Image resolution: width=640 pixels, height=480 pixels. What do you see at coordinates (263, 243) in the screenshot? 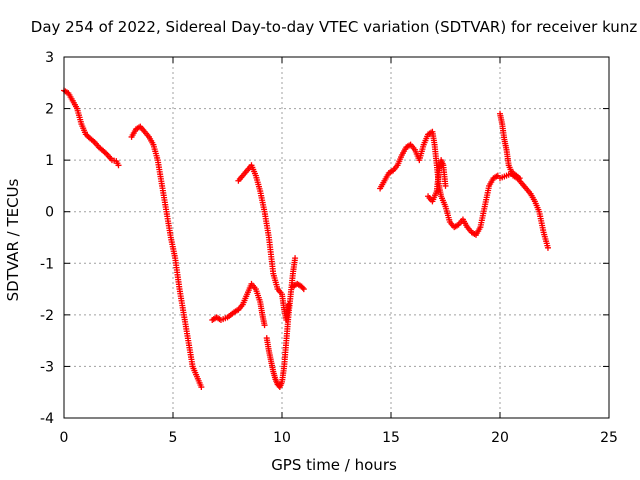
I see `series-seg6` at bounding box center [263, 243].